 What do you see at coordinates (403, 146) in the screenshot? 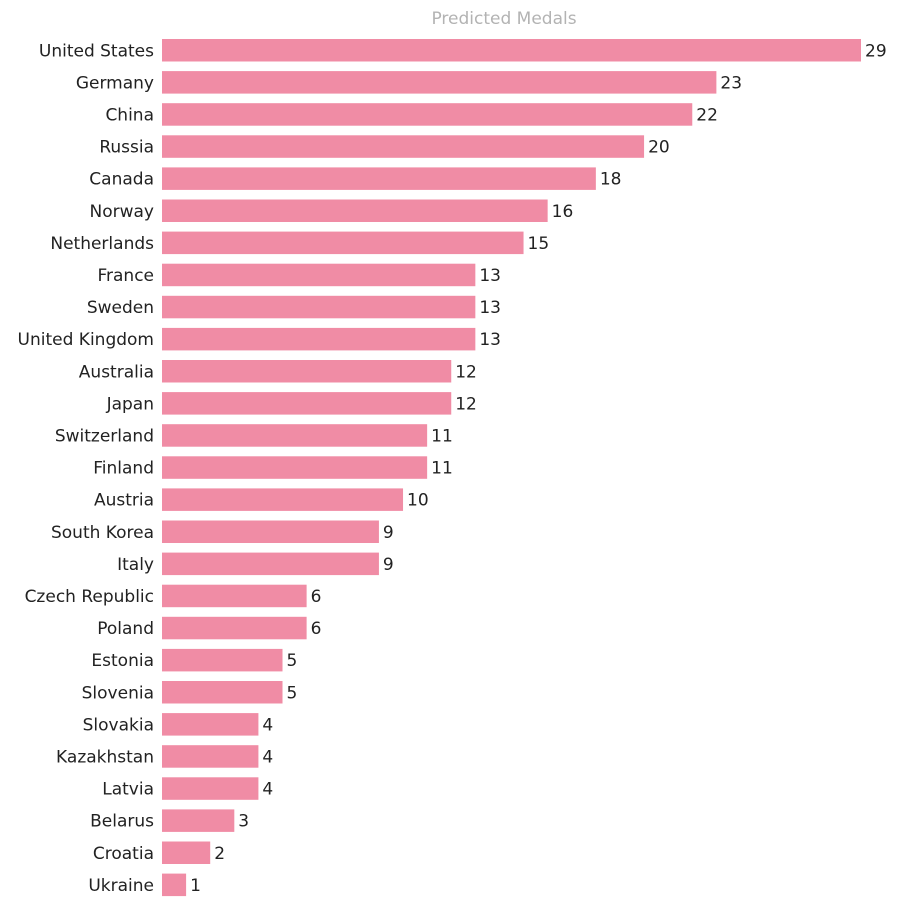
I see `bar-russia` at bounding box center [403, 146].